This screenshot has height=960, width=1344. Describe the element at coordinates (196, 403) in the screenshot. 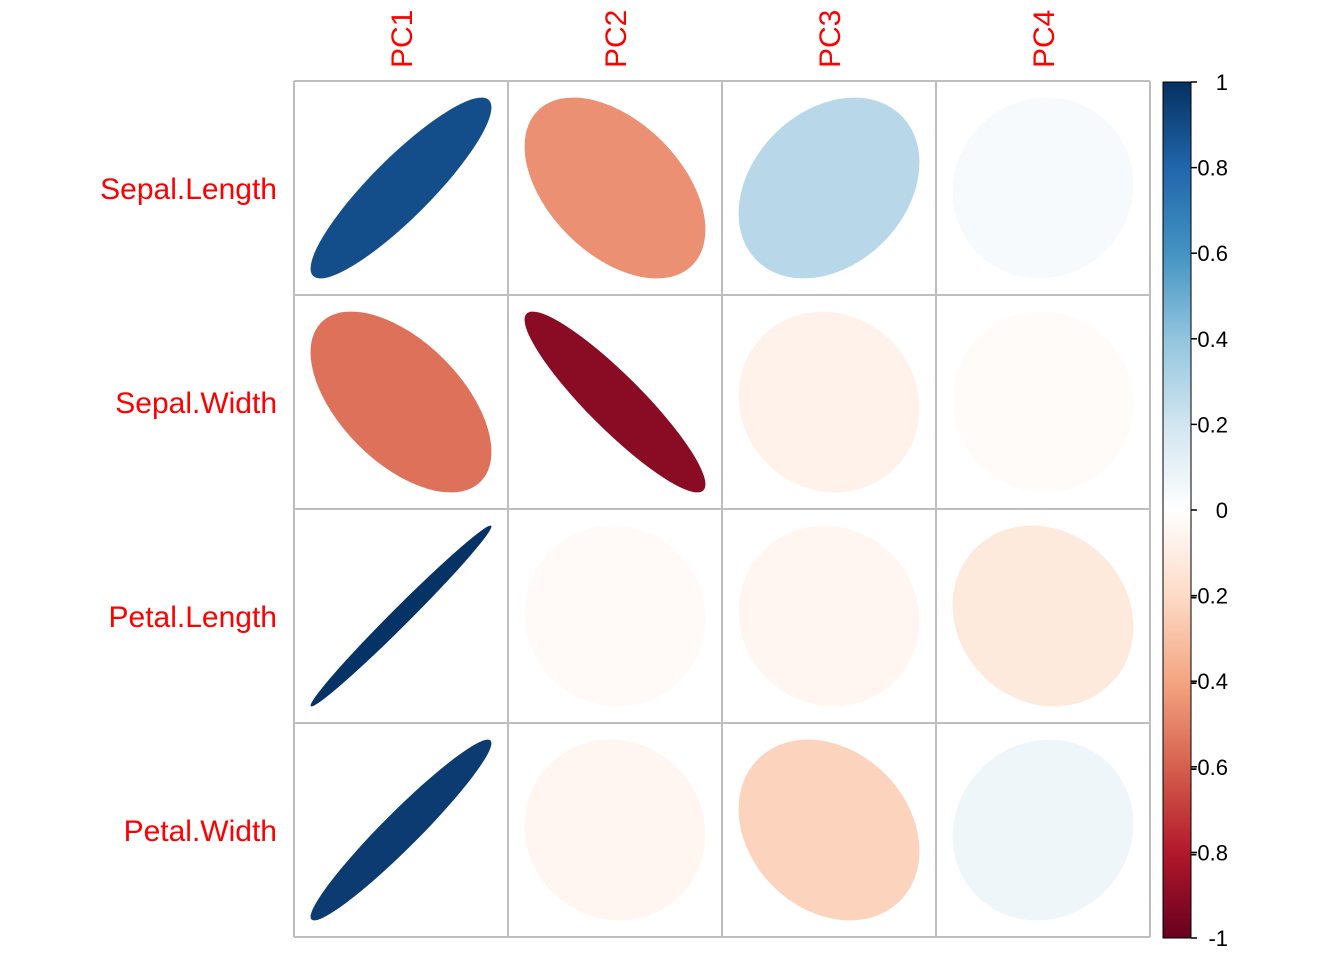

I see `row-label: Sepal.Width` at that location.